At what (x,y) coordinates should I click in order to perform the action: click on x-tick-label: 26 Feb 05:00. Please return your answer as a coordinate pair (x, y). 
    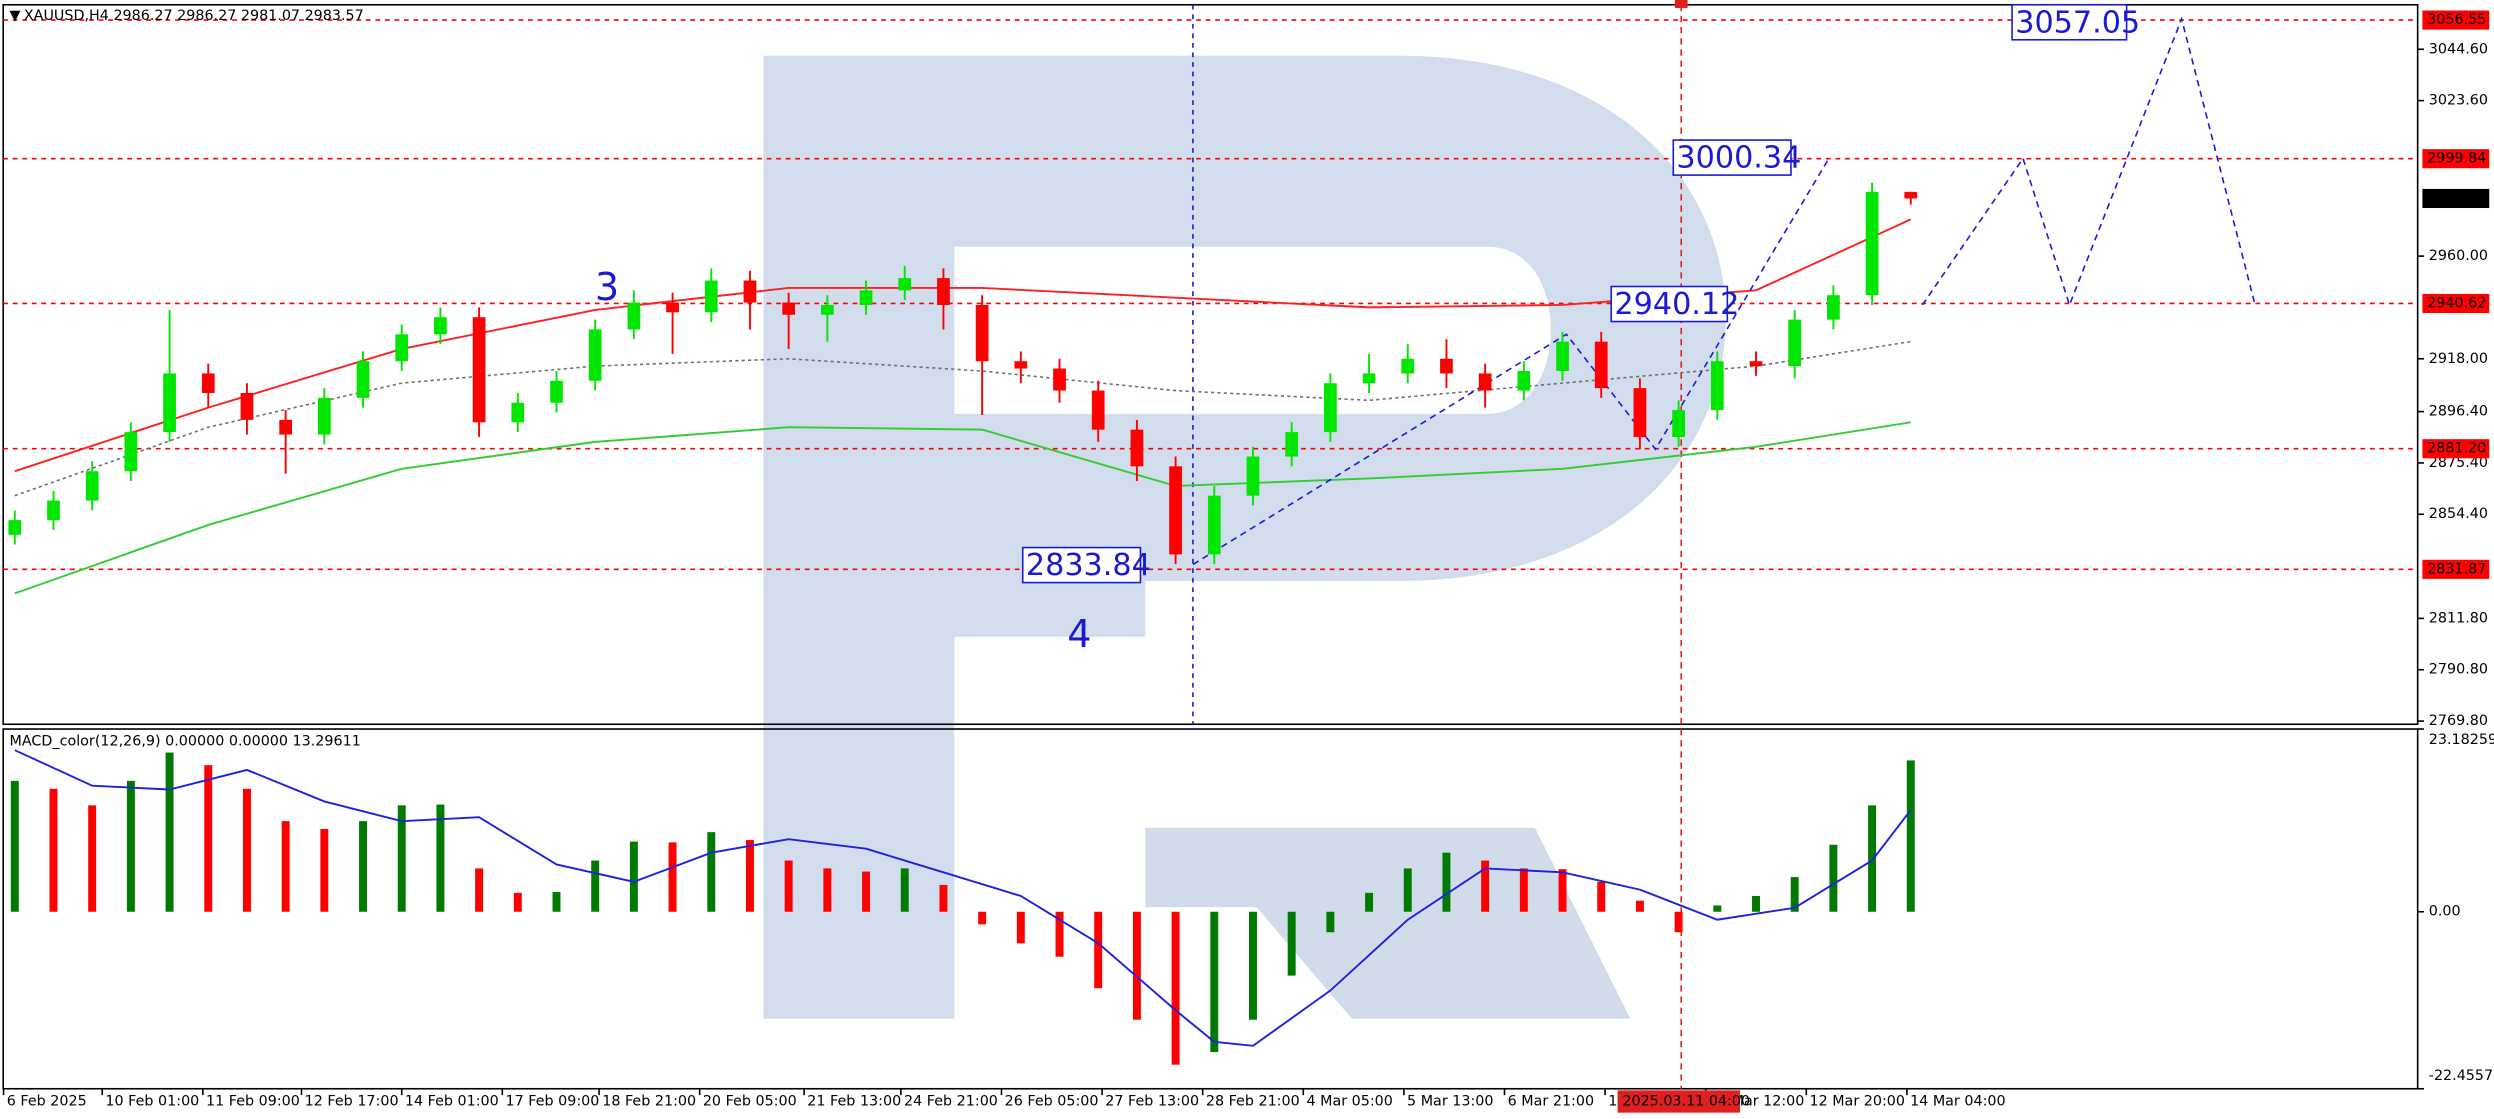
    Looking at the image, I should click on (1052, 1101).